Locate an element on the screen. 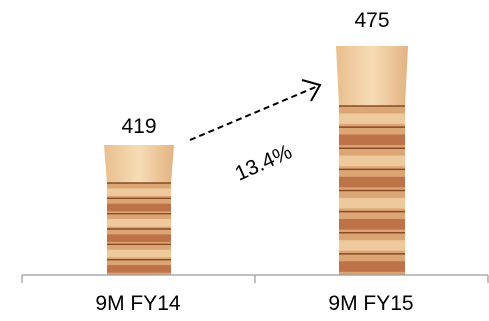  x-tick-label-0: 9M FY14 is located at coordinates (138, 303).